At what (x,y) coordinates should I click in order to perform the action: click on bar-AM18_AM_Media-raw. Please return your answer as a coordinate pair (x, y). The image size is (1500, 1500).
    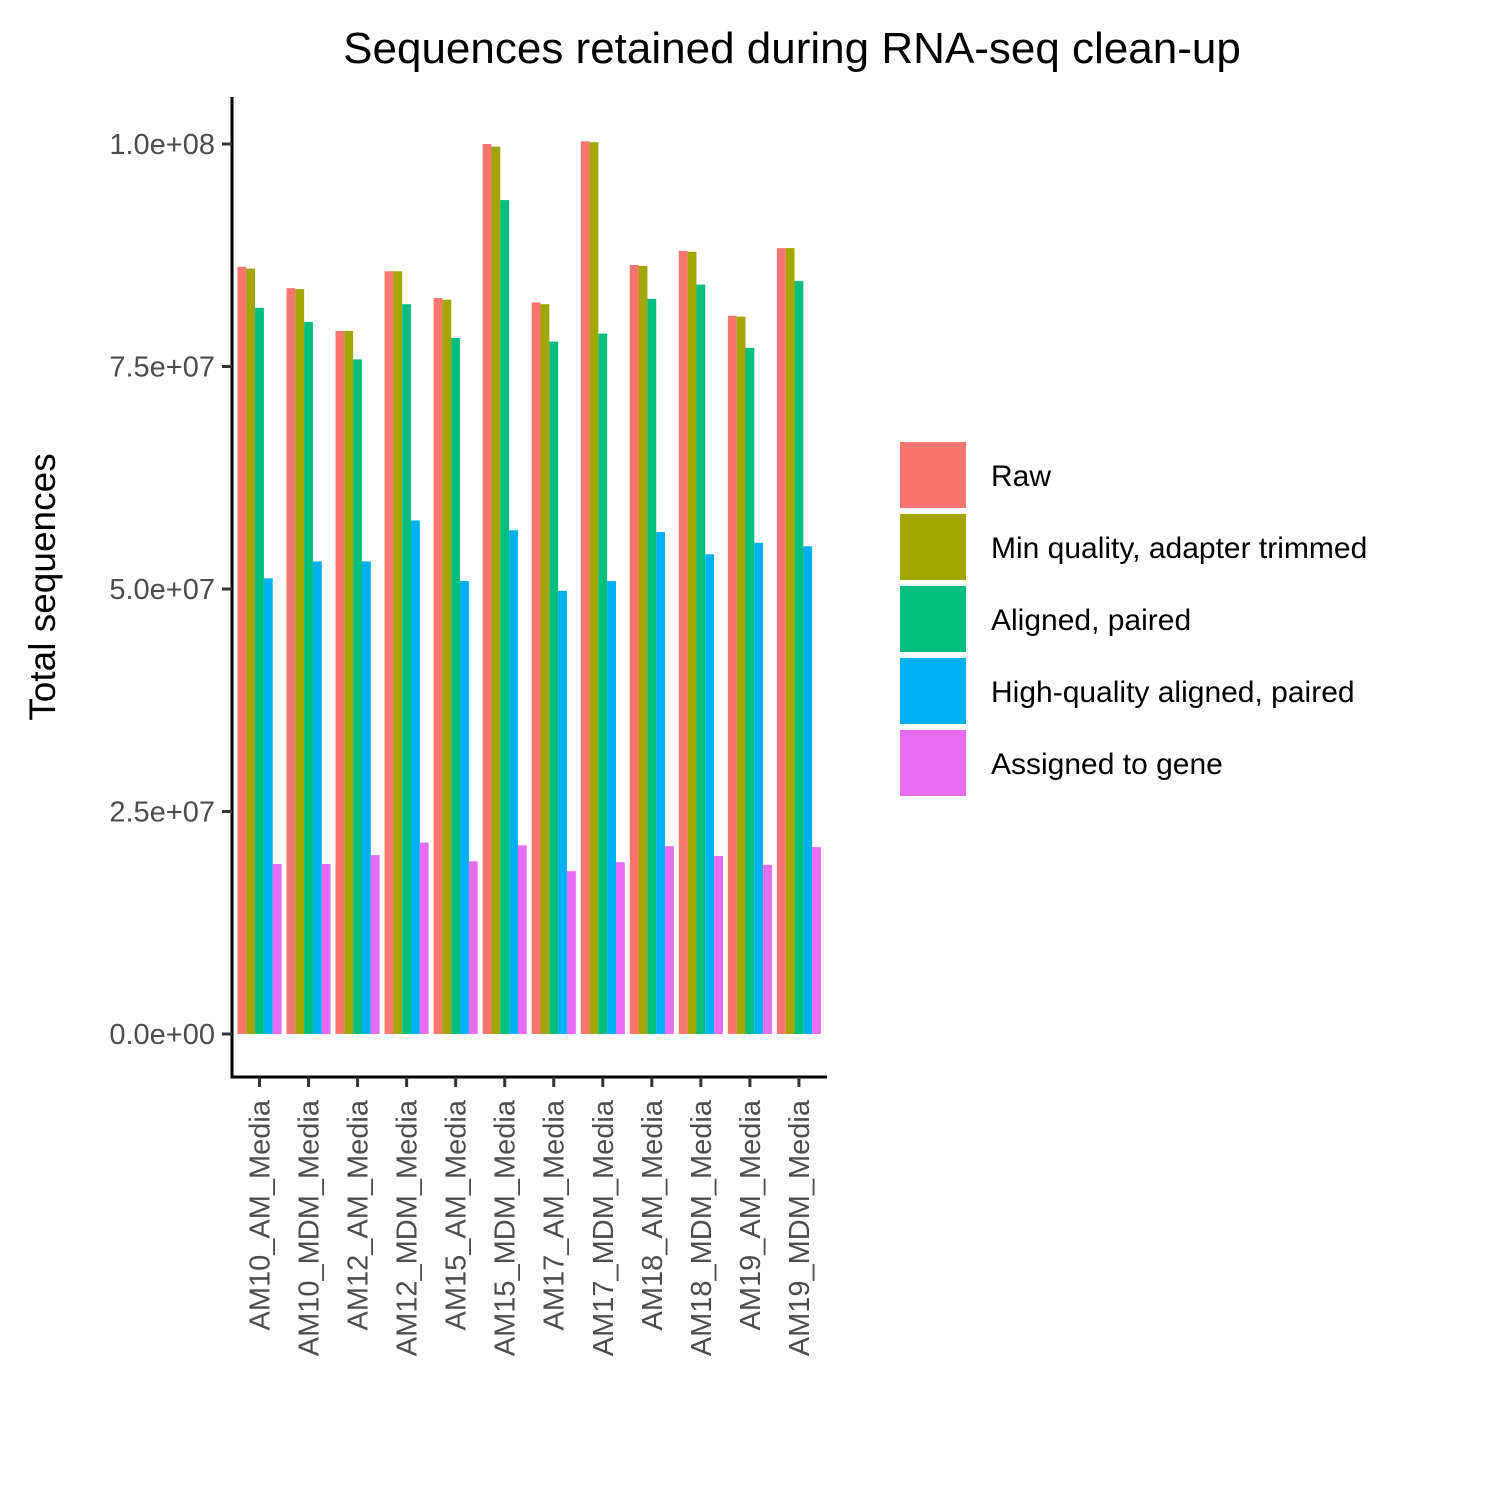
    Looking at the image, I should click on (634, 649).